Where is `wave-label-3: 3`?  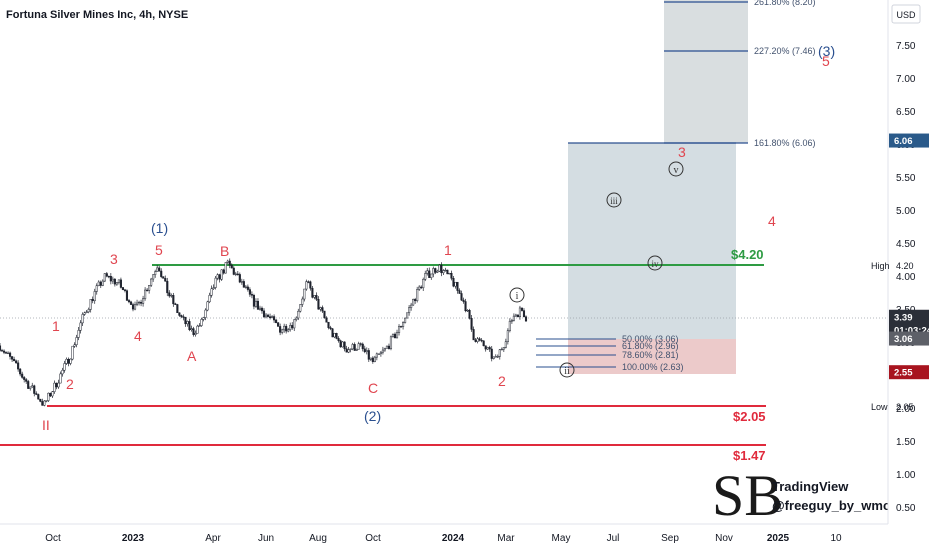
wave-label-3: 3 is located at coordinates (114, 259).